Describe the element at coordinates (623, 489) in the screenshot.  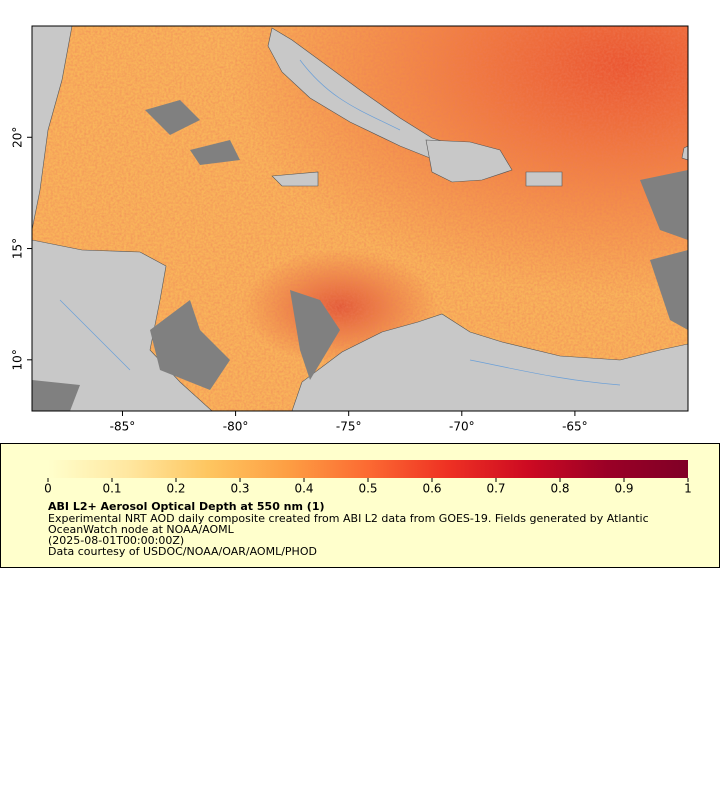
I see `colorbar-tick-label: 0.9` at that location.